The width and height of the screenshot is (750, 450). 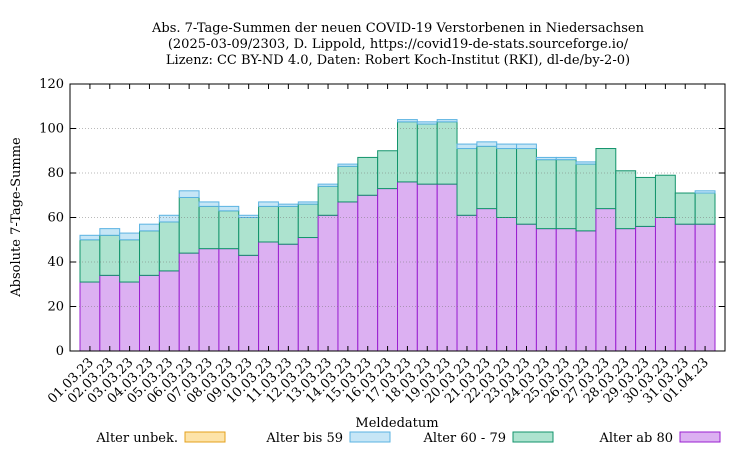 I want to click on y-tick-label: 40, so click(x=55, y=262).